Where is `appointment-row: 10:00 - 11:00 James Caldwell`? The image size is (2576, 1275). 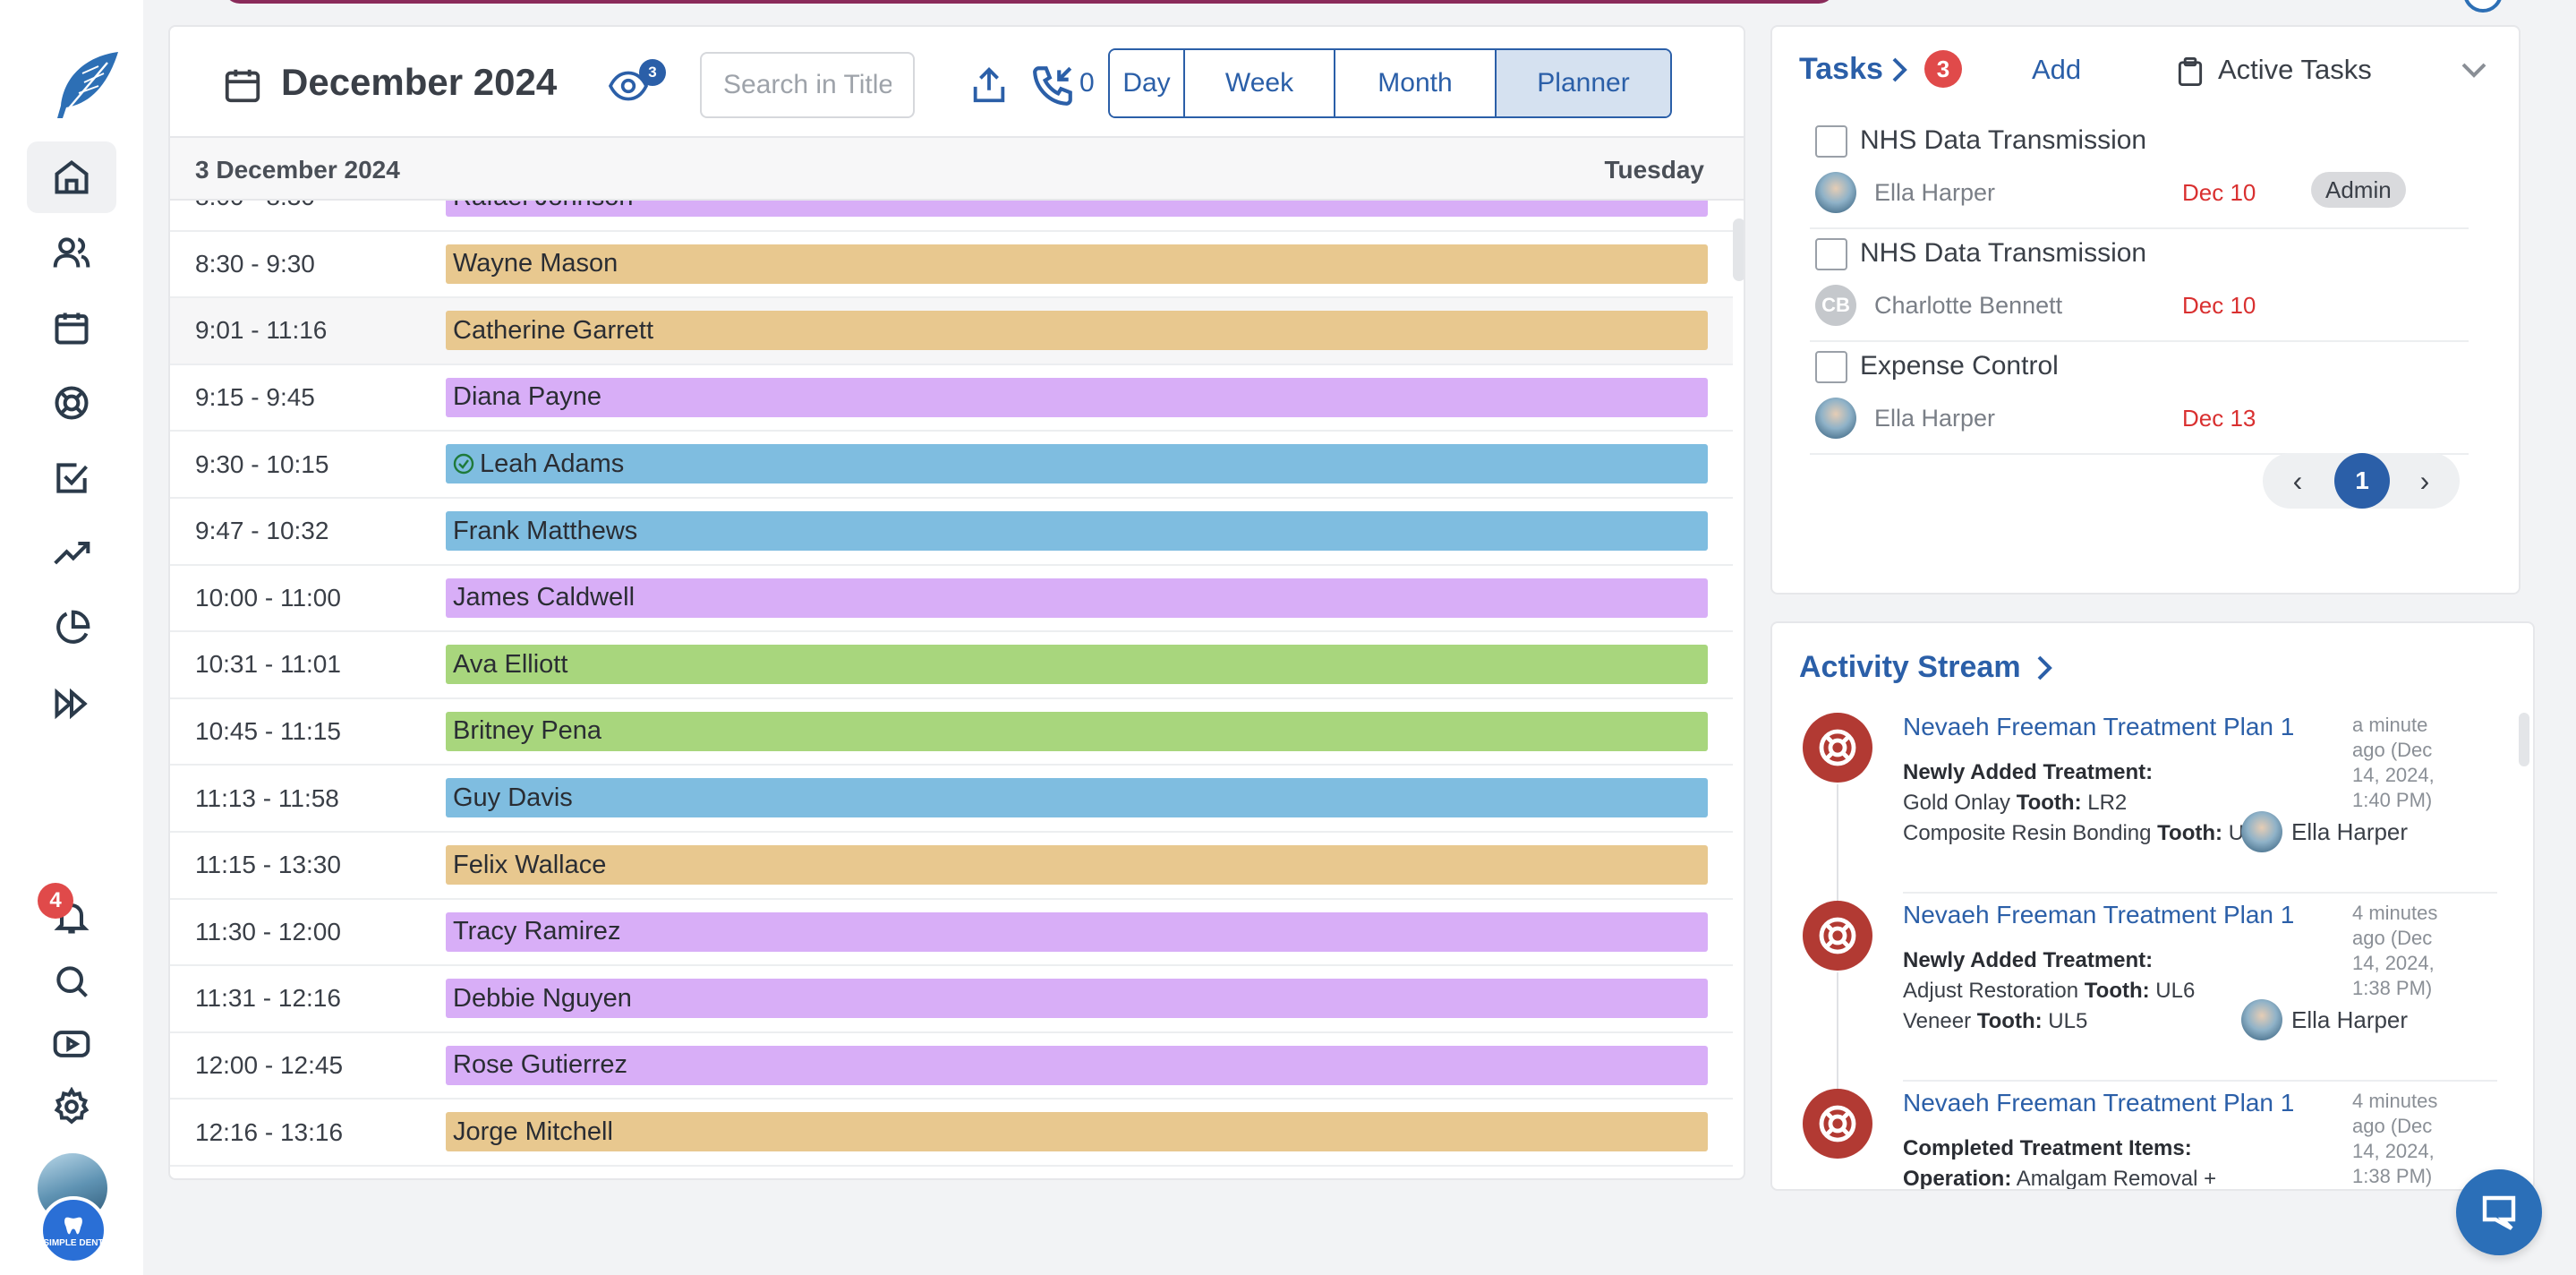 appointment-row: 10:00 - 11:00 James Caldwell is located at coordinates (951, 599).